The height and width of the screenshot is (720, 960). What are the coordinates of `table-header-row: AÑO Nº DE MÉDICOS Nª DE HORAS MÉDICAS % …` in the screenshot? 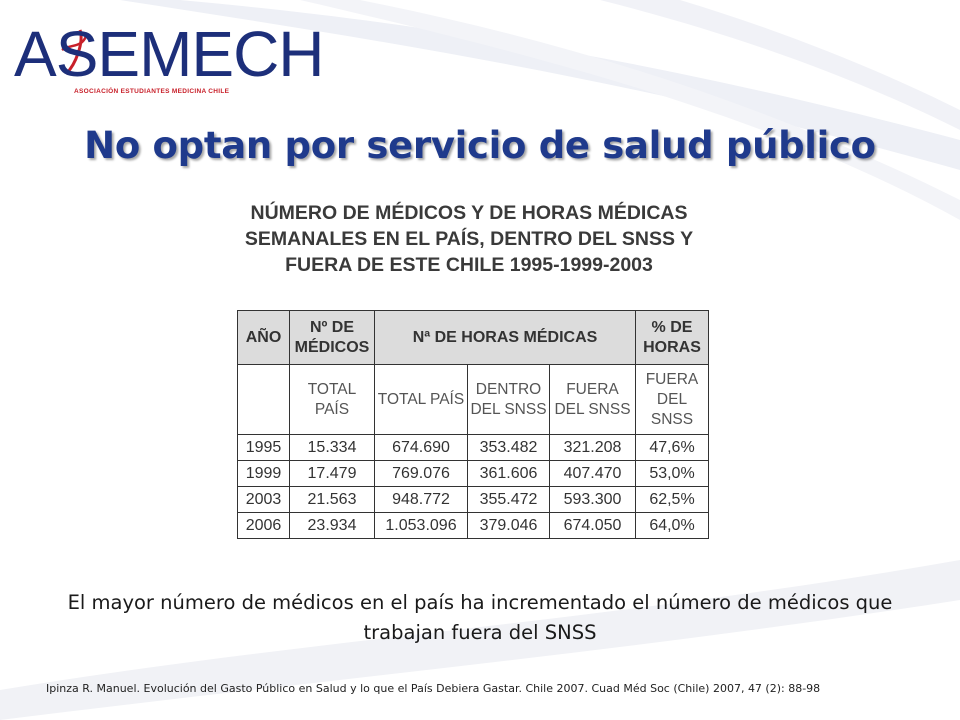 It's located at (473, 337).